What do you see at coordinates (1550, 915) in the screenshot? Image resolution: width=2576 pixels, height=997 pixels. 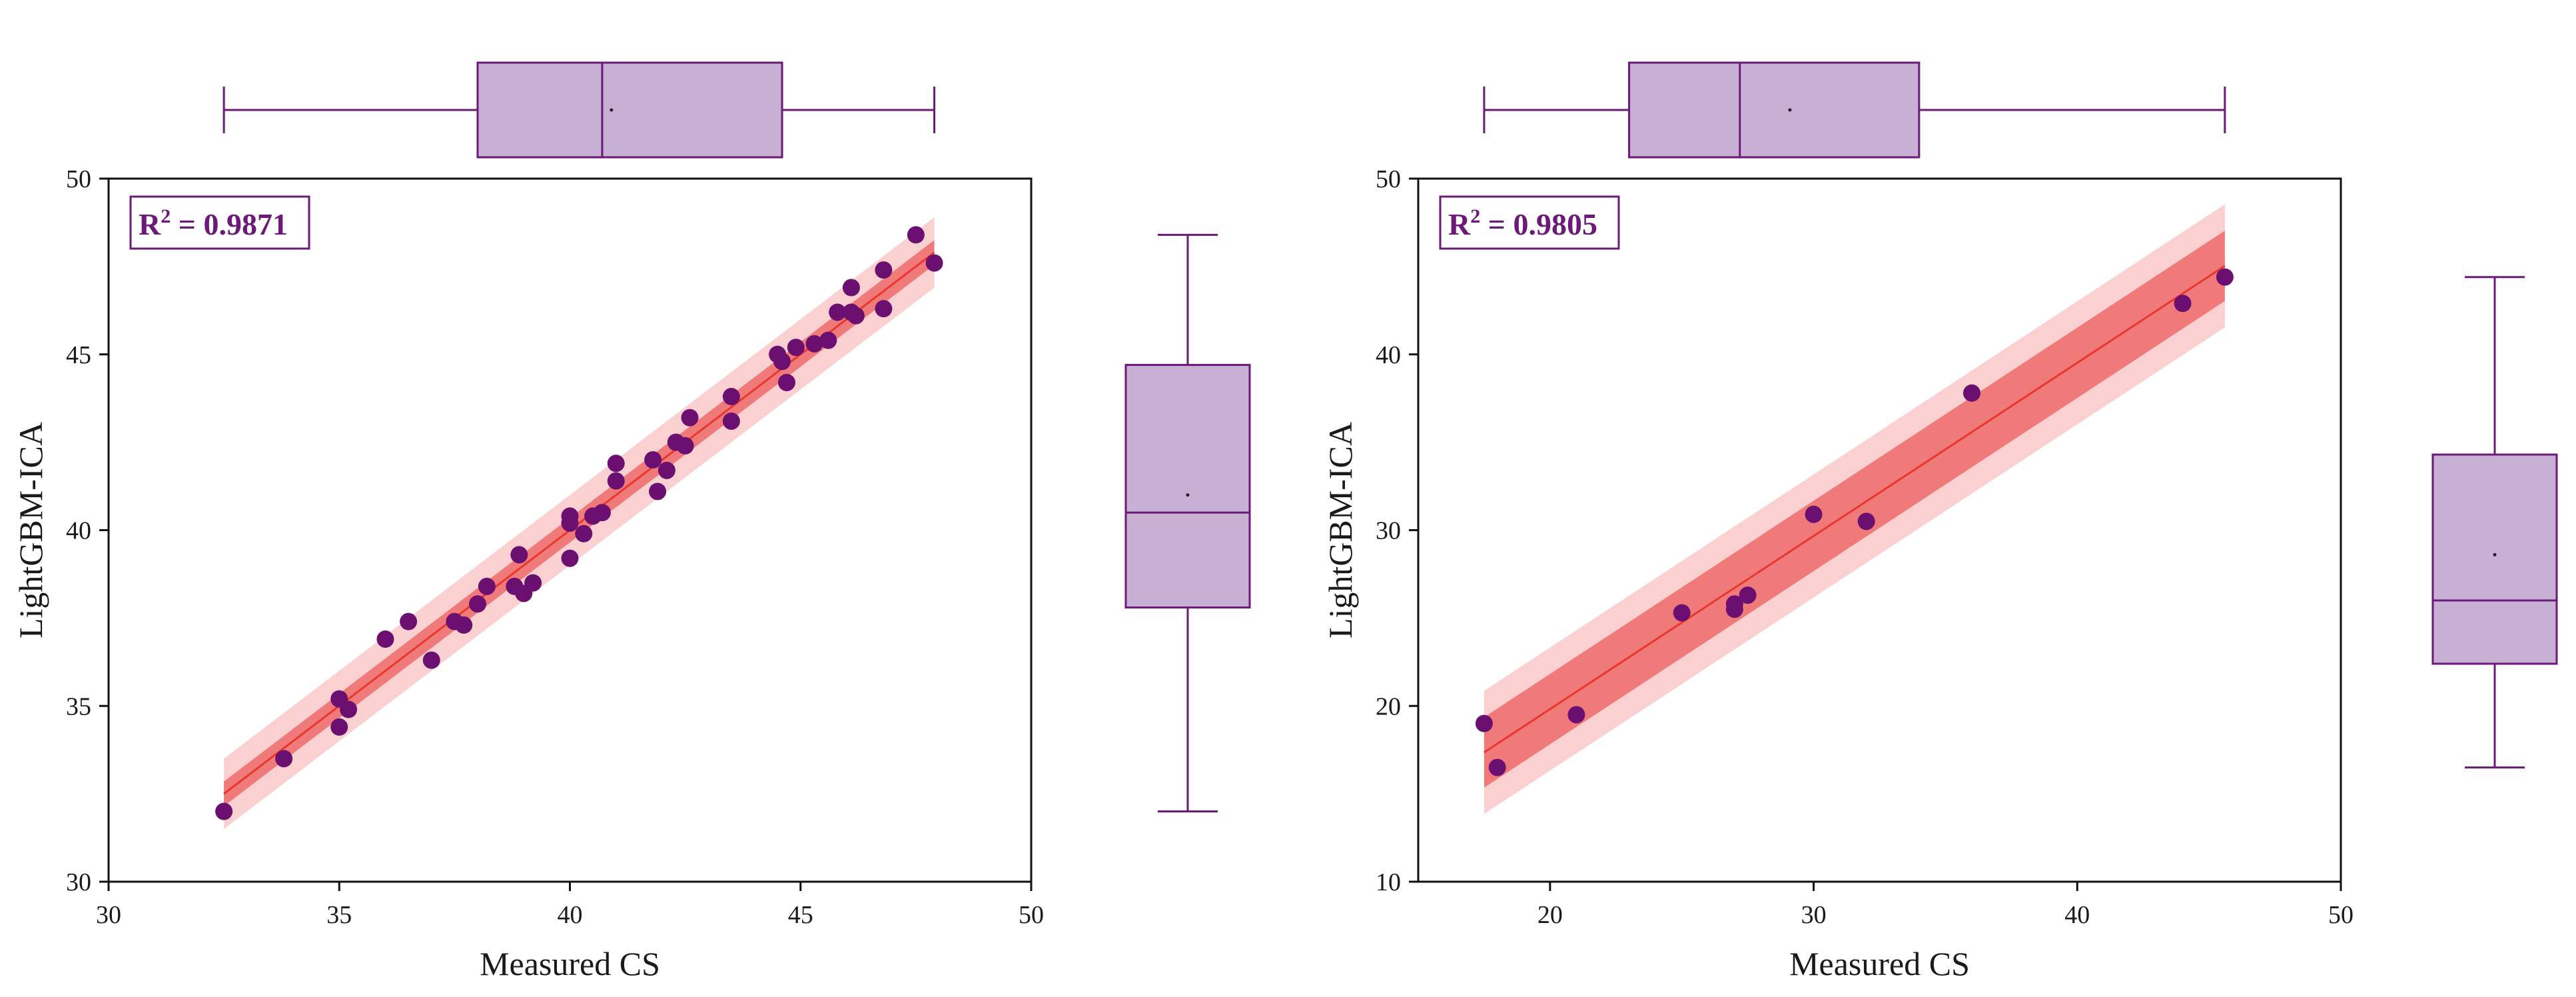 I see `x-tick-label: 20` at bounding box center [1550, 915].